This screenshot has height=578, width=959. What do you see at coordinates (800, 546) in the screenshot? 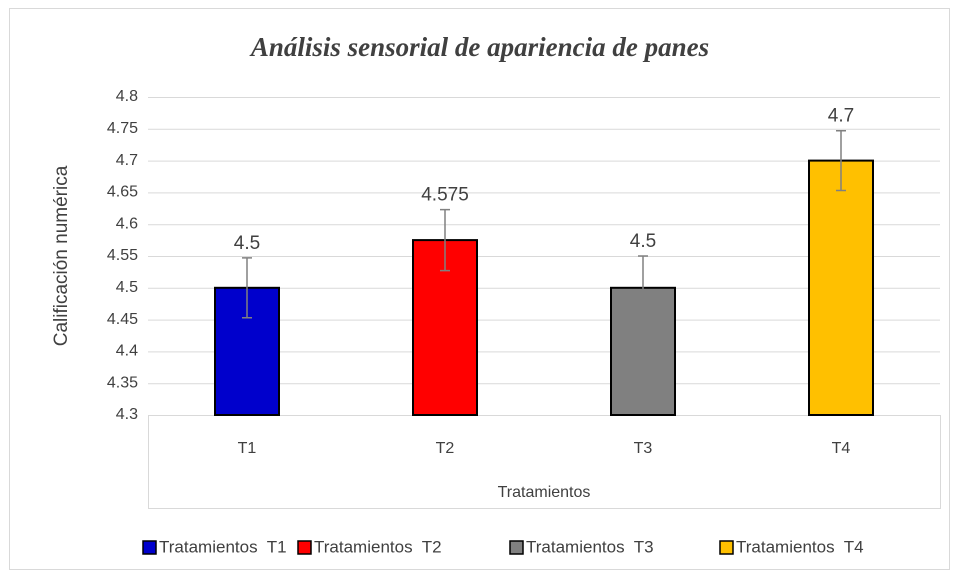
I see `legend-label: Tratamientos T4` at bounding box center [800, 546].